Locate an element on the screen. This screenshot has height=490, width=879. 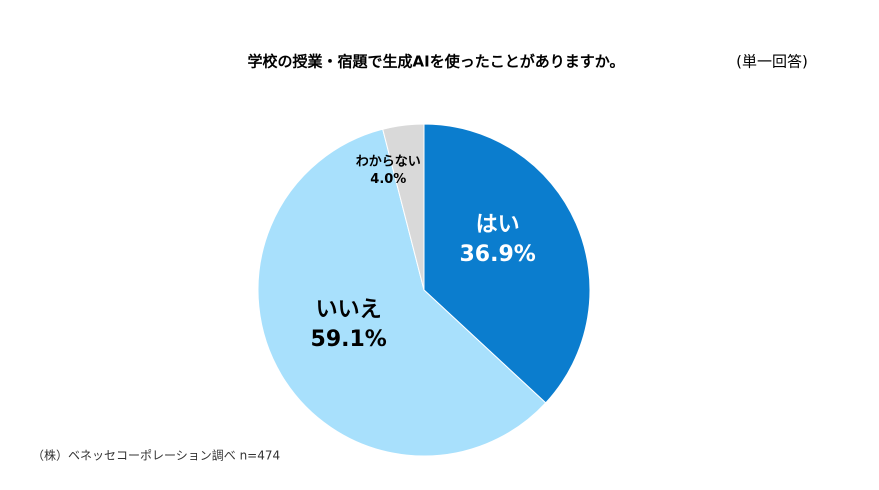
slice-value-label: 36.9% is located at coordinates (498, 254).